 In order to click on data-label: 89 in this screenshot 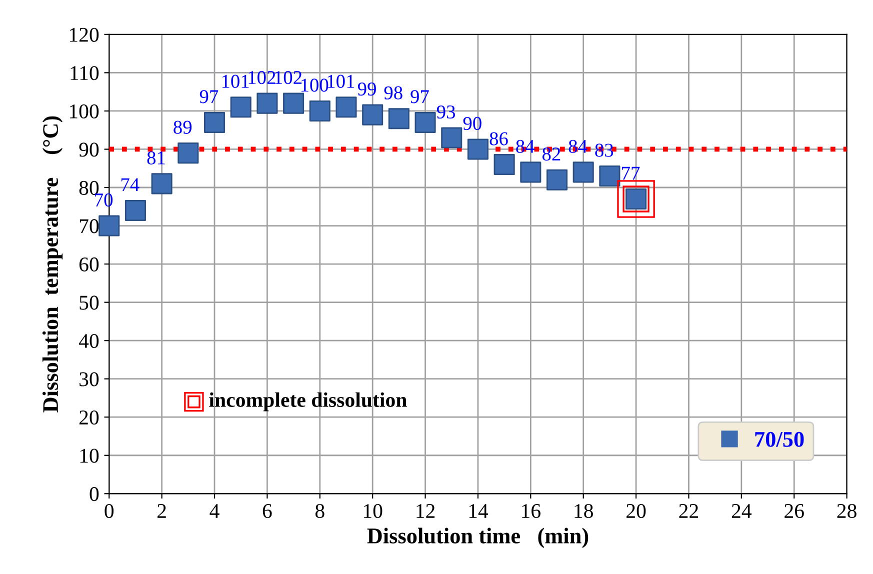, I will do `click(183, 127)`.